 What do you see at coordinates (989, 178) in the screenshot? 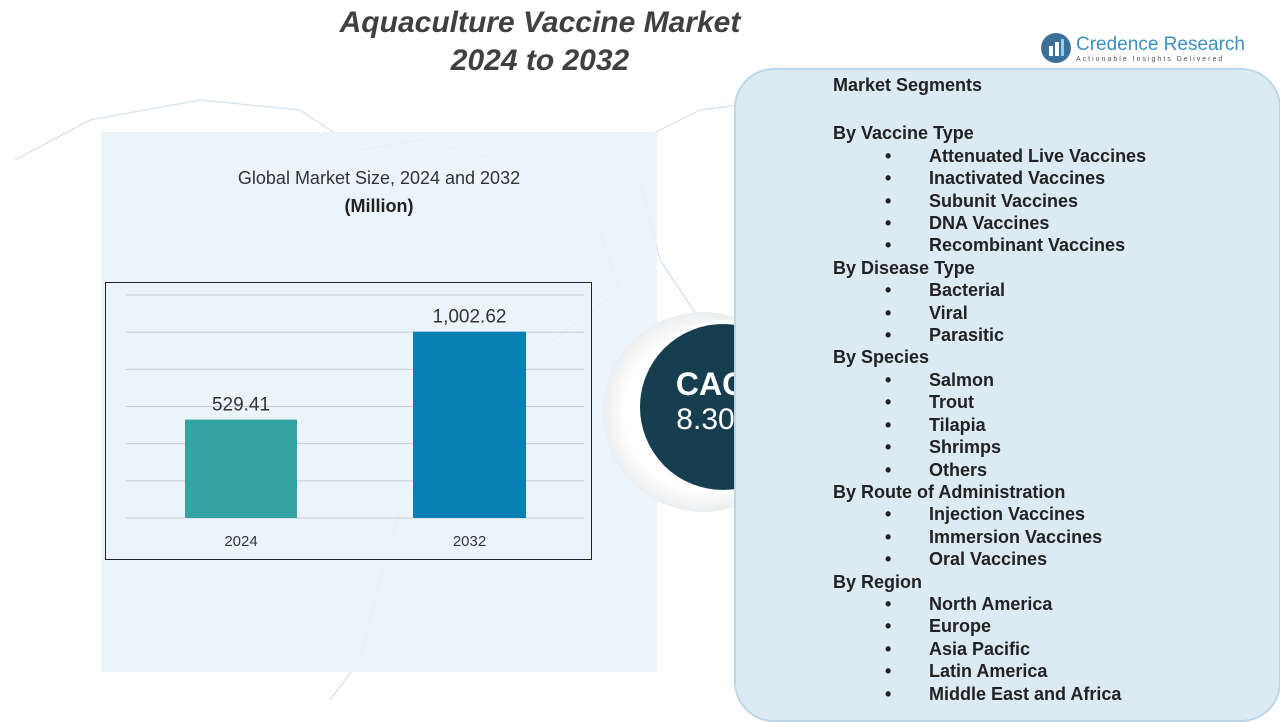
I see `segment-item: Inactivated Vaccines` at bounding box center [989, 178].